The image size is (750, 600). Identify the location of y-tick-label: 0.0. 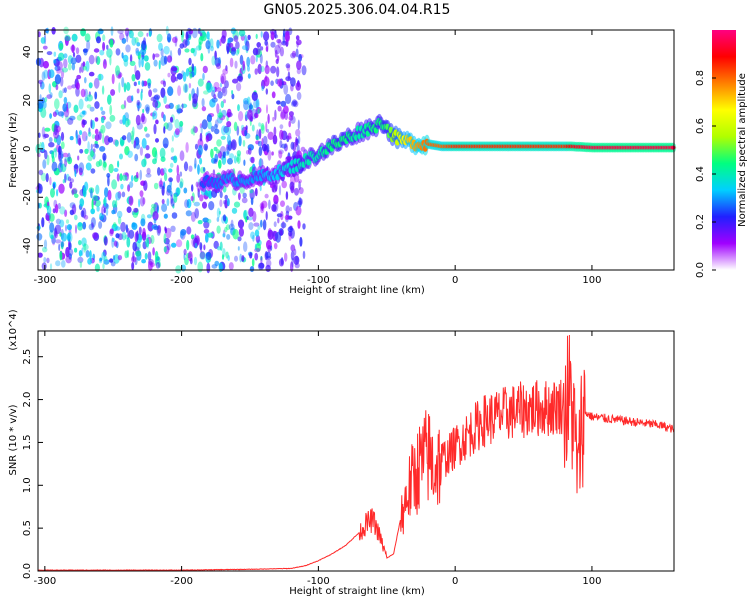
(27, 571).